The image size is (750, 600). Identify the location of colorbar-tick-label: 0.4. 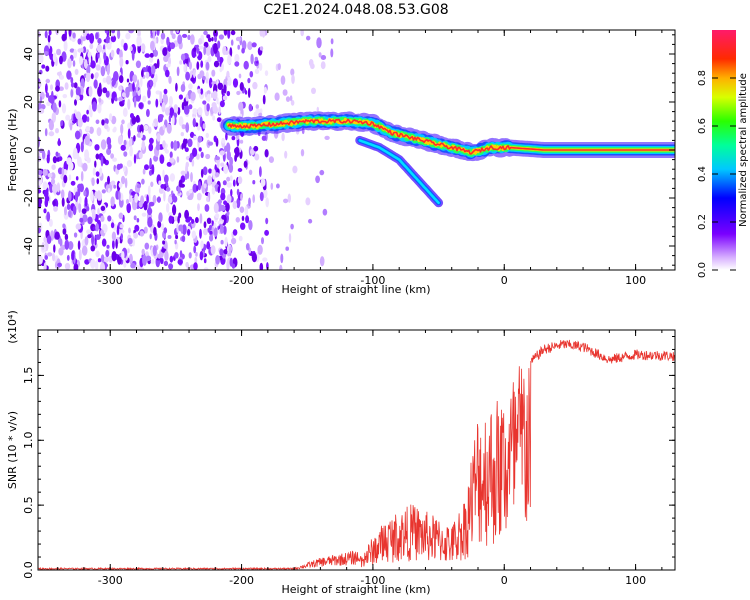
(702, 174).